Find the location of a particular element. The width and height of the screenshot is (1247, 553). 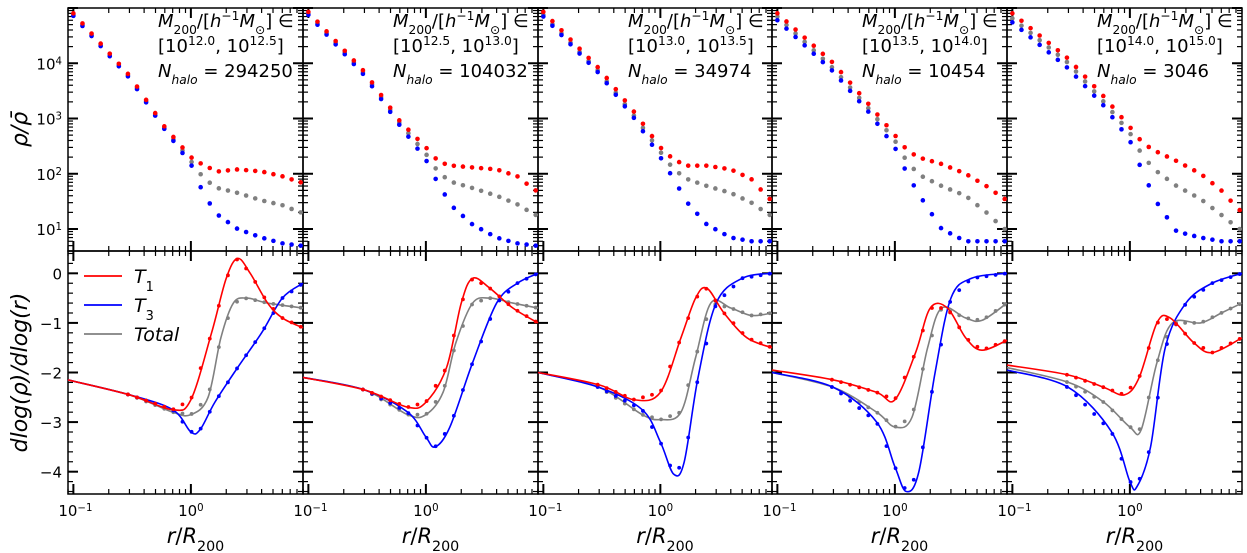

legend-label-t1: T1 is located at coordinates (144, 280).